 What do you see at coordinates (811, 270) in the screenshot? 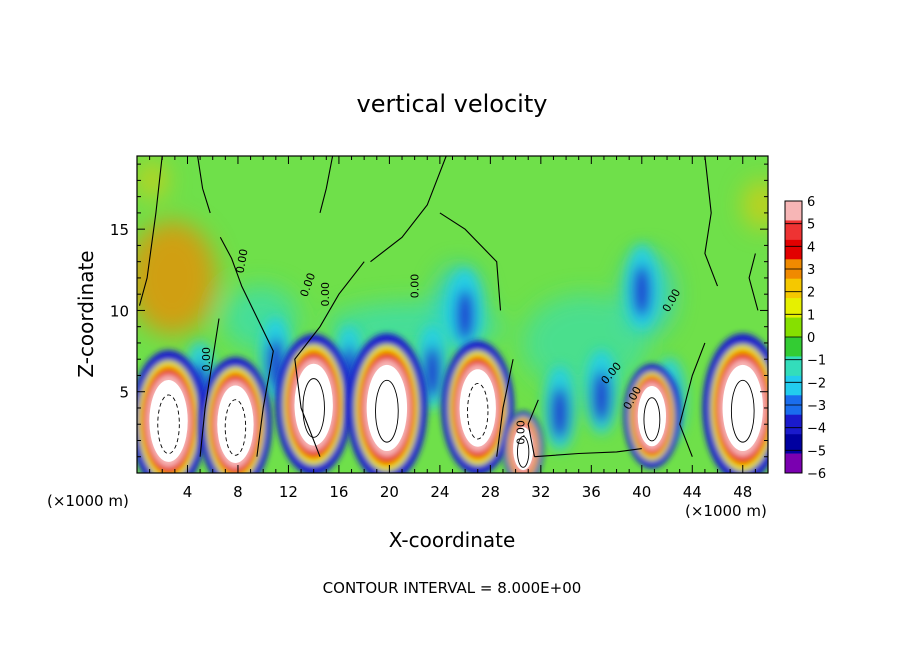
I see `colorbar-label: 3` at bounding box center [811, 270].